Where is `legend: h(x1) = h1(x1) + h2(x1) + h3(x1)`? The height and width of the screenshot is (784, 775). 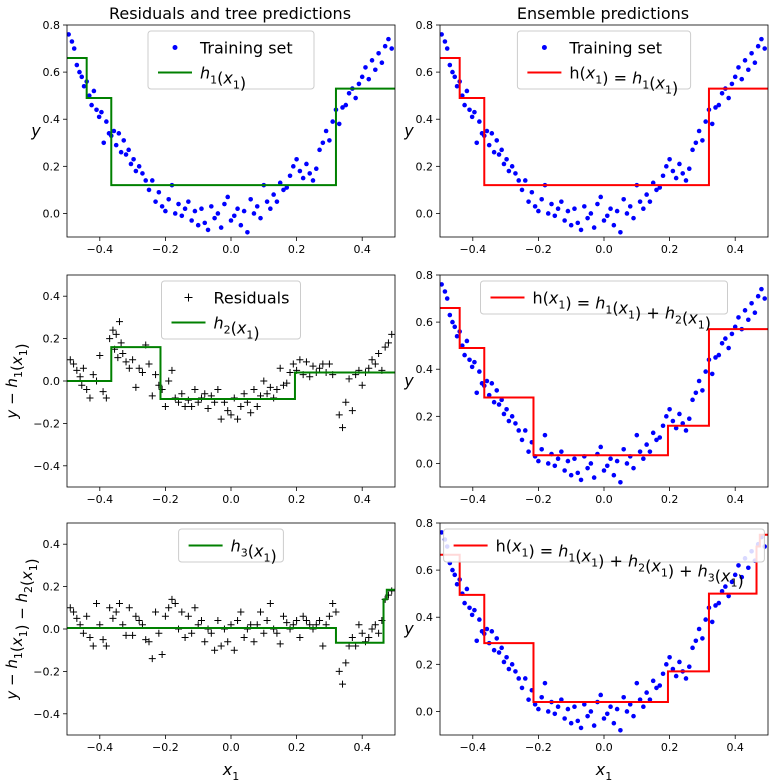
legend: h(x1) = h1(x1) + h2(x1) + h3(x1) is located at coordinates (604, 559).